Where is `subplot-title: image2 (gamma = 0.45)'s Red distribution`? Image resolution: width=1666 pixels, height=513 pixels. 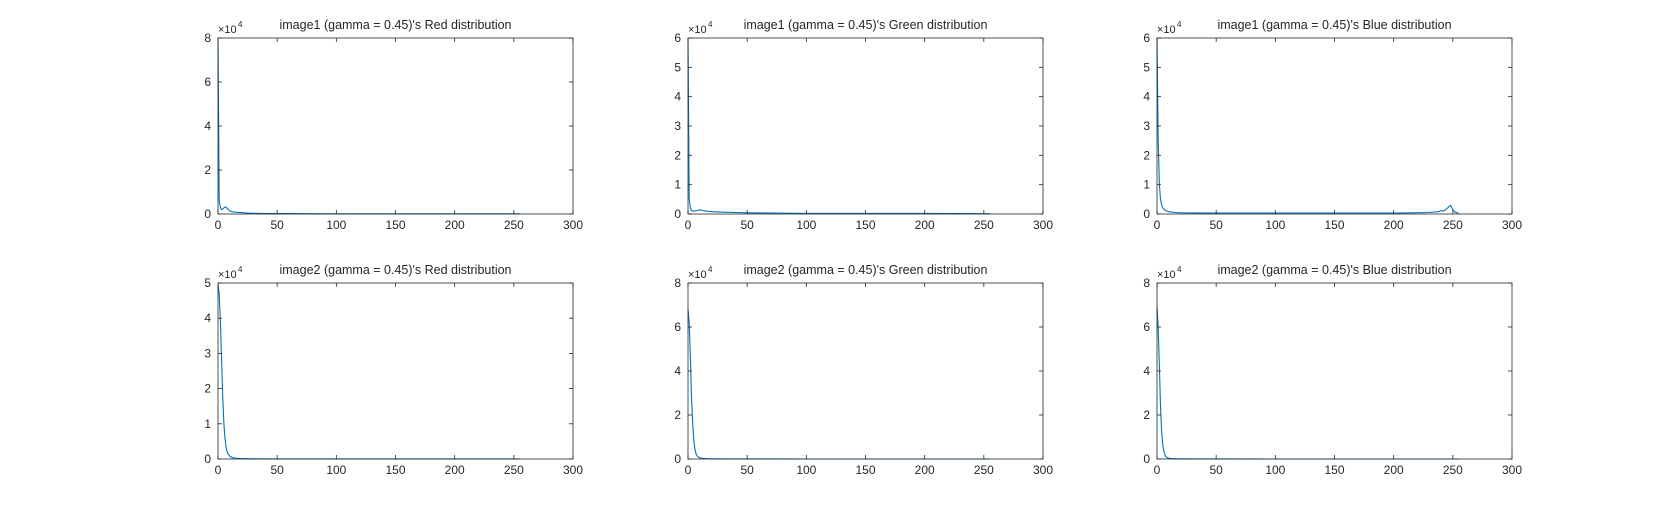
subplot-title: image2 (gamma = 0.45)'s Red distribution is located at coordinates (395, 270).